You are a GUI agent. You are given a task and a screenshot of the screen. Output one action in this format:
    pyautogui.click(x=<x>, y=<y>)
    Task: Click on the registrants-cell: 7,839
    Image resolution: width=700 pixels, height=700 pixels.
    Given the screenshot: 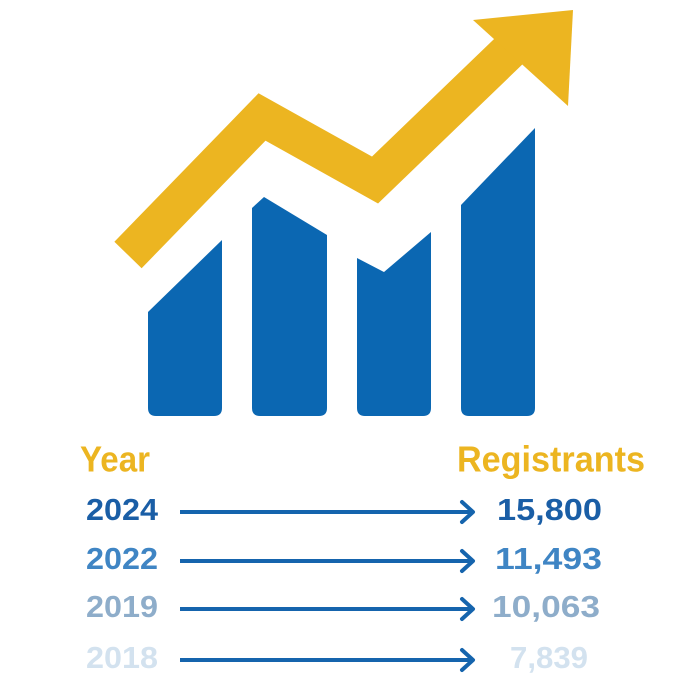 What is the action you would take?
    pyautogui.click(x=549, y=657)
    